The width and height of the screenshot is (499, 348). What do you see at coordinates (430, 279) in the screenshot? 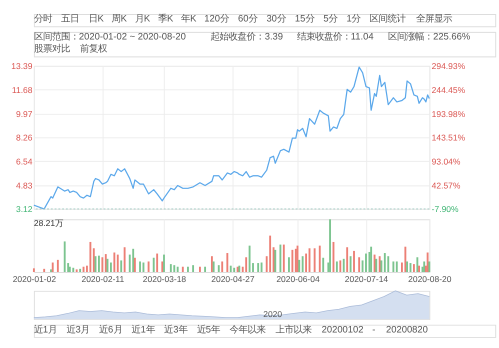
I see `x-tick-label: 2020-08-20` at bounding box center [430, 279].